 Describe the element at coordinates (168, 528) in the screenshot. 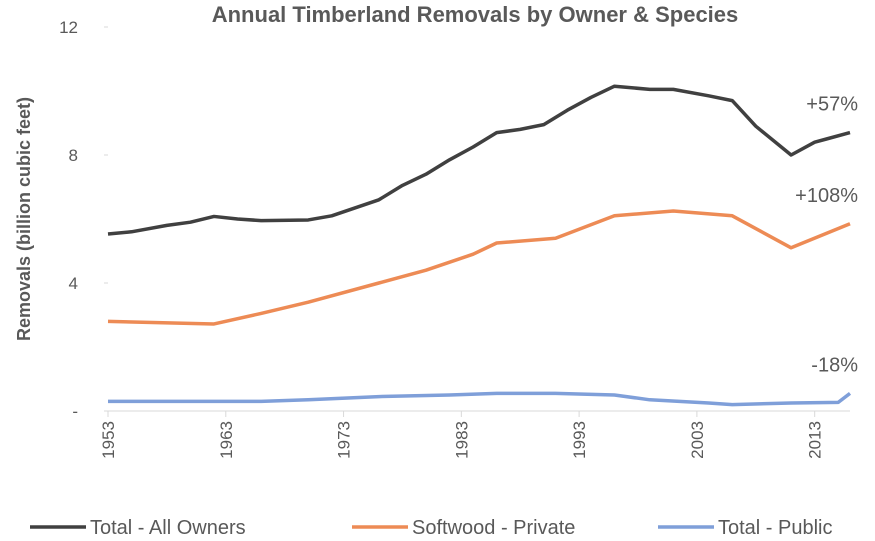

I see `legend-label: Total - All Owners` at that location.